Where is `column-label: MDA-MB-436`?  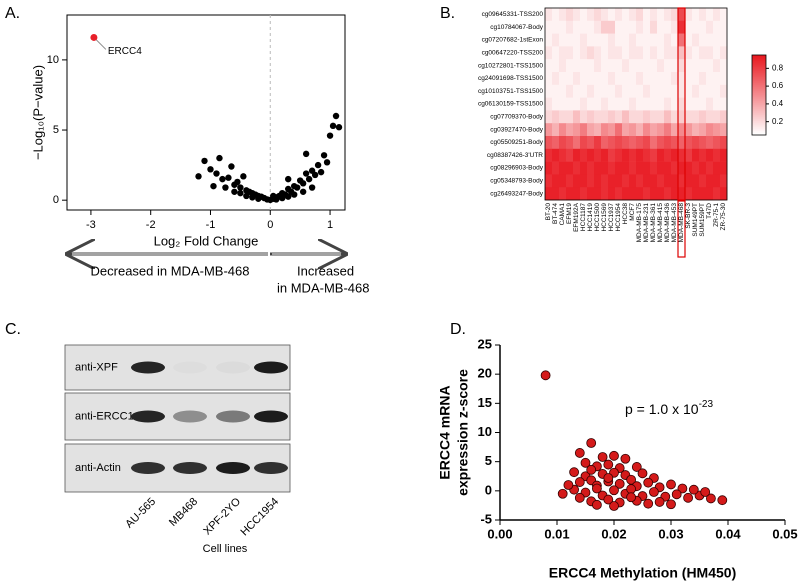
column-label: MDA-MB-436 is located at coordinates (667, 223).